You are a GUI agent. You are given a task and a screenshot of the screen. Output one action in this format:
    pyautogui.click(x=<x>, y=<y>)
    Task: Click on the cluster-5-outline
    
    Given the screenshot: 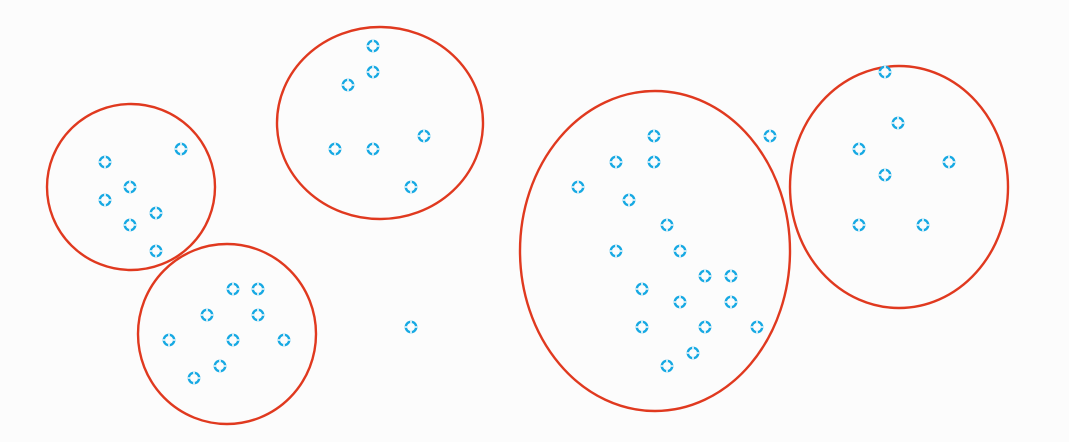 What is the action you would take?
    pyautogui.click(x=899, y=187)
    